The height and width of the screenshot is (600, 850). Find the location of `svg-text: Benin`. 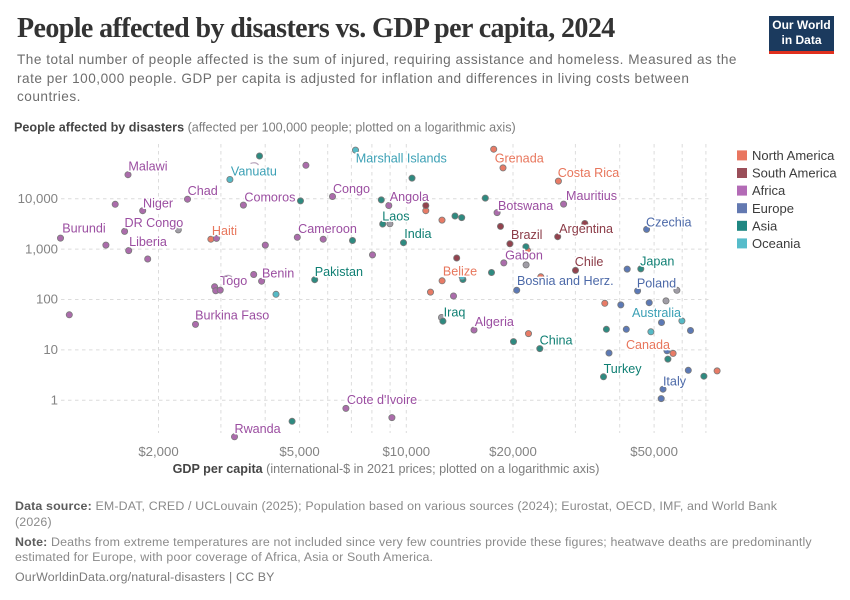

svg-text: Benin is located at coordinates (278, 274).